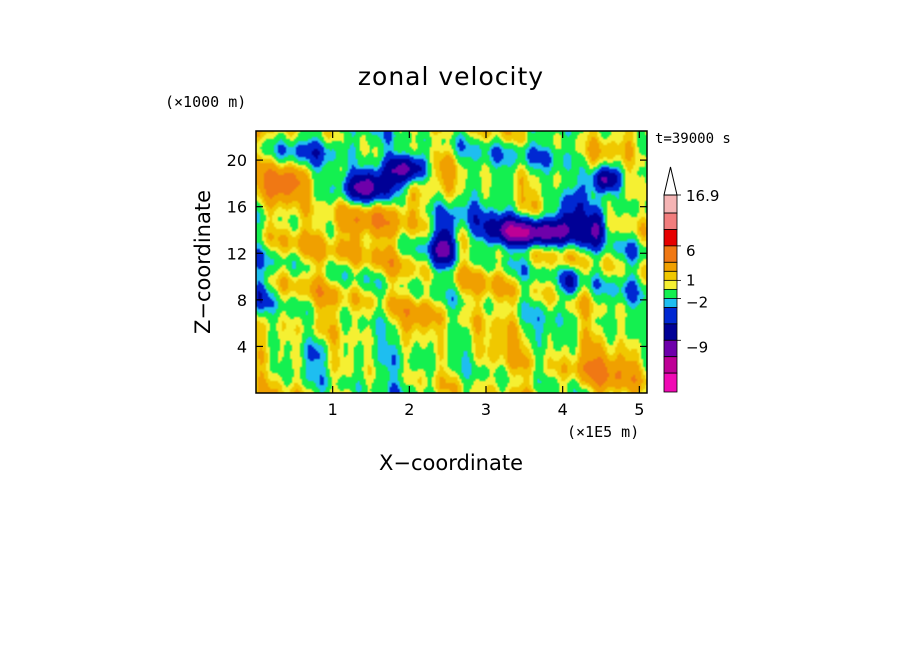 The image size is (904, 654). What do you see at coordinates (333, 409) in the screenshot?
I see `x-tick-label: 1` at bounding box center [333, 409].